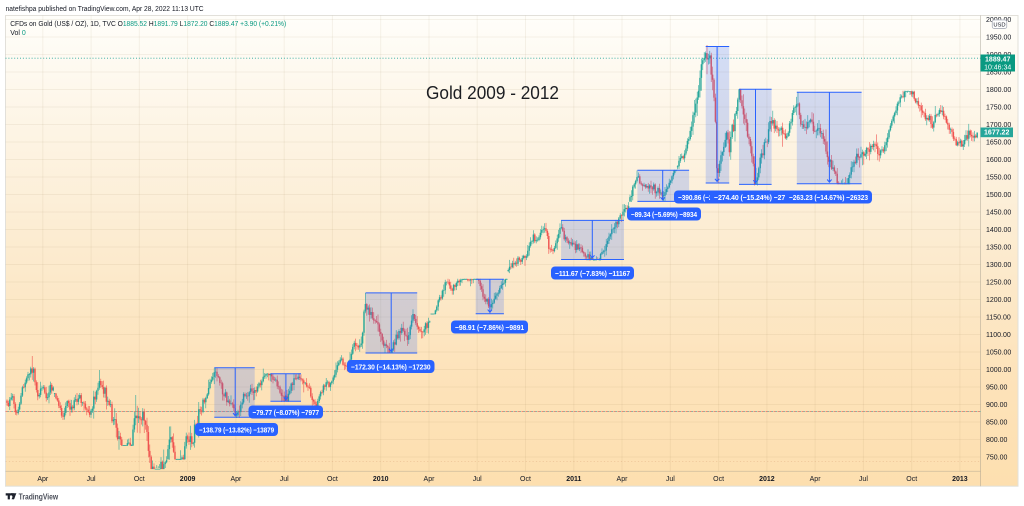 This screenshot has height=506, width=1024. Describe the element at coordinates (998, 195) in the screenshot. I see `svg-text: 1500.00` at that location.